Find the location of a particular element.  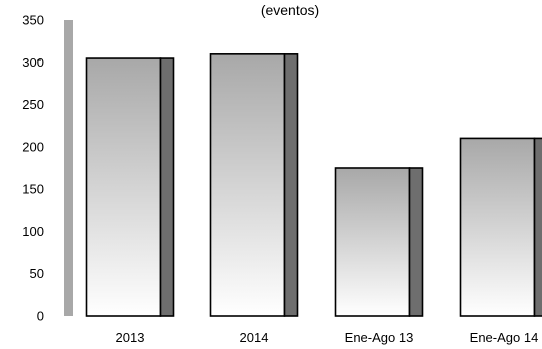

y-tick-label: 250 is located at coordinates (33, 104).